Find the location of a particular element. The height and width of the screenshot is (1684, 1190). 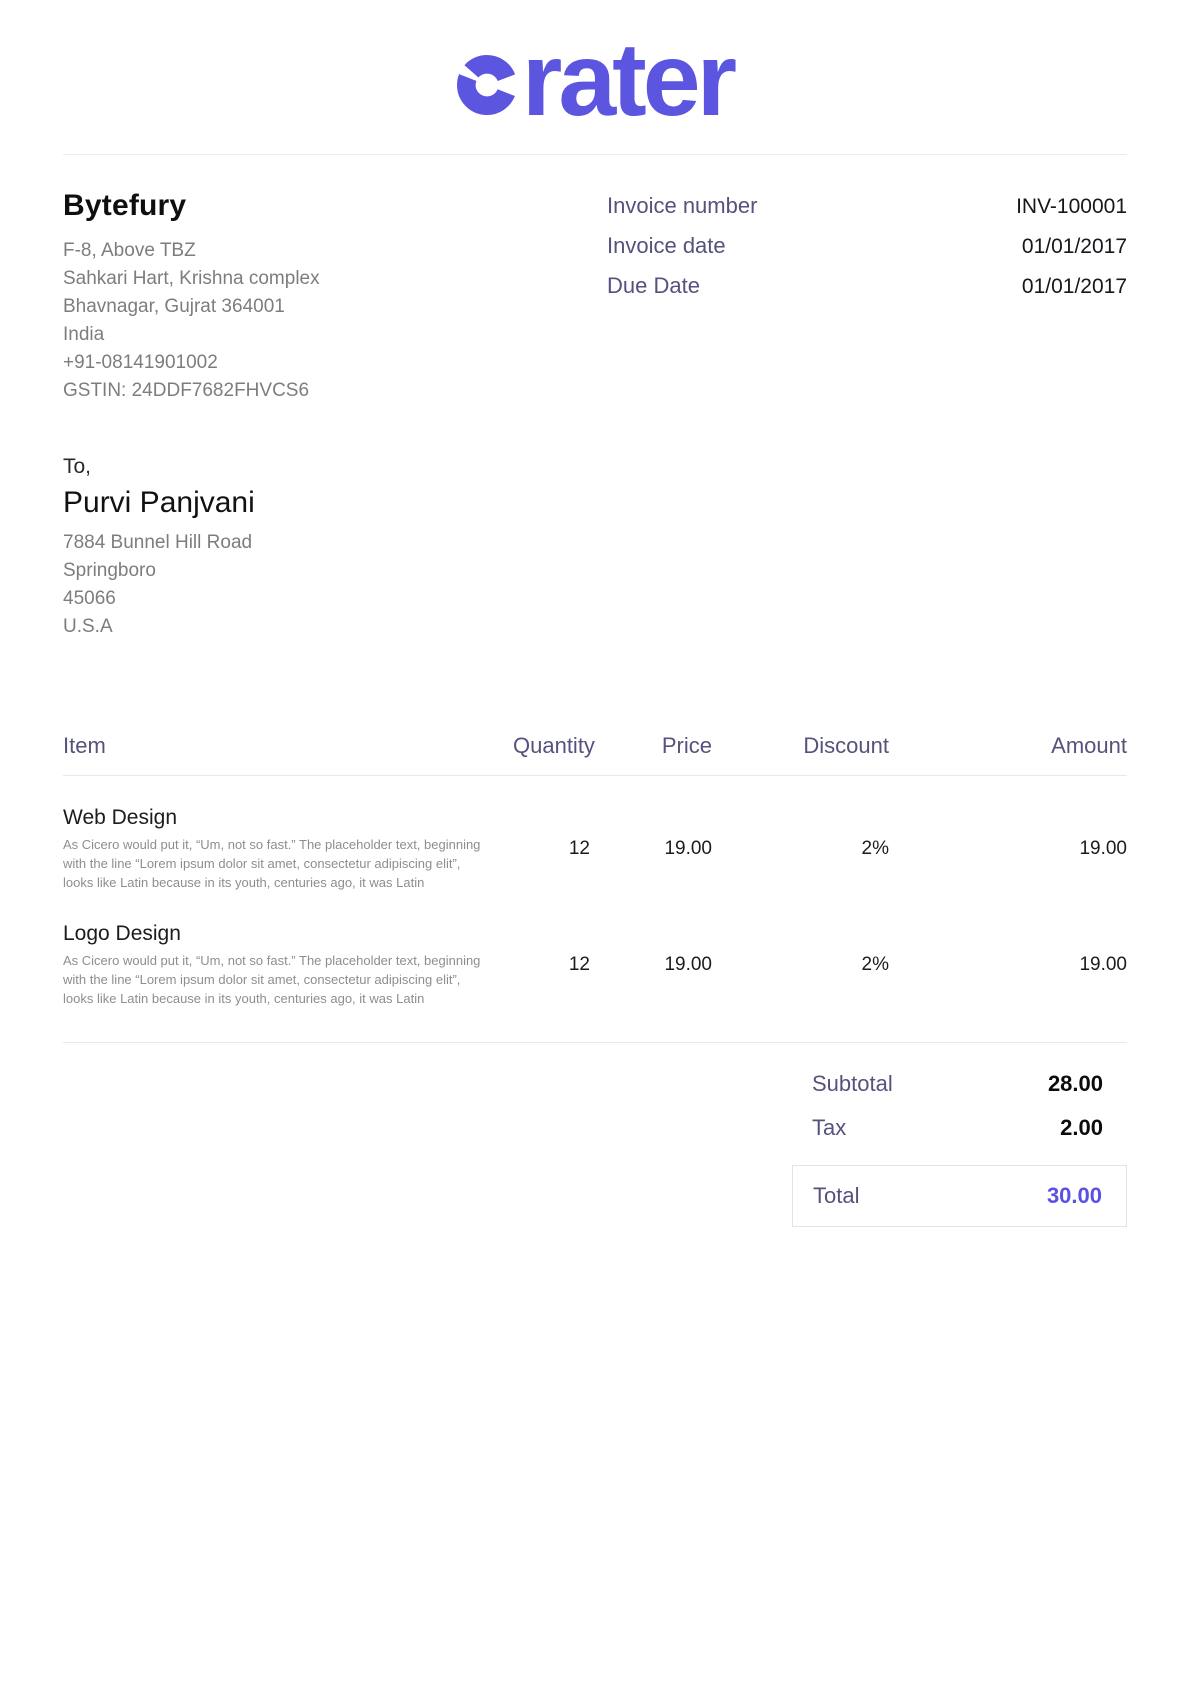

items-table-header: Item Quantity Price Discount Amount is located at coordinates (595, 754).